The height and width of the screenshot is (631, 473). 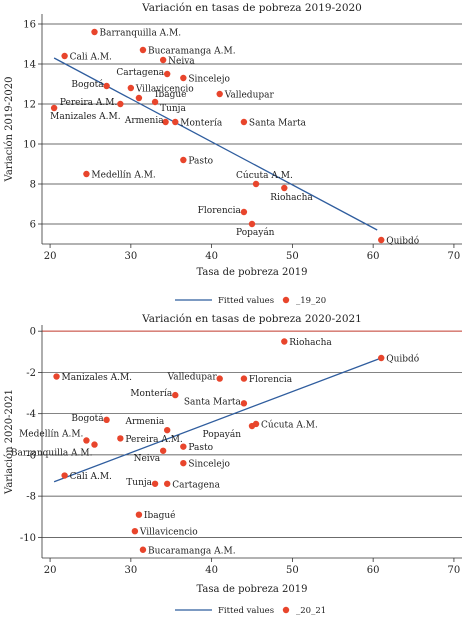 What do you see at coordinates (29, 65) in the screenshot?
I see `y-tick-label: 14` at bounding box center [29, 65].